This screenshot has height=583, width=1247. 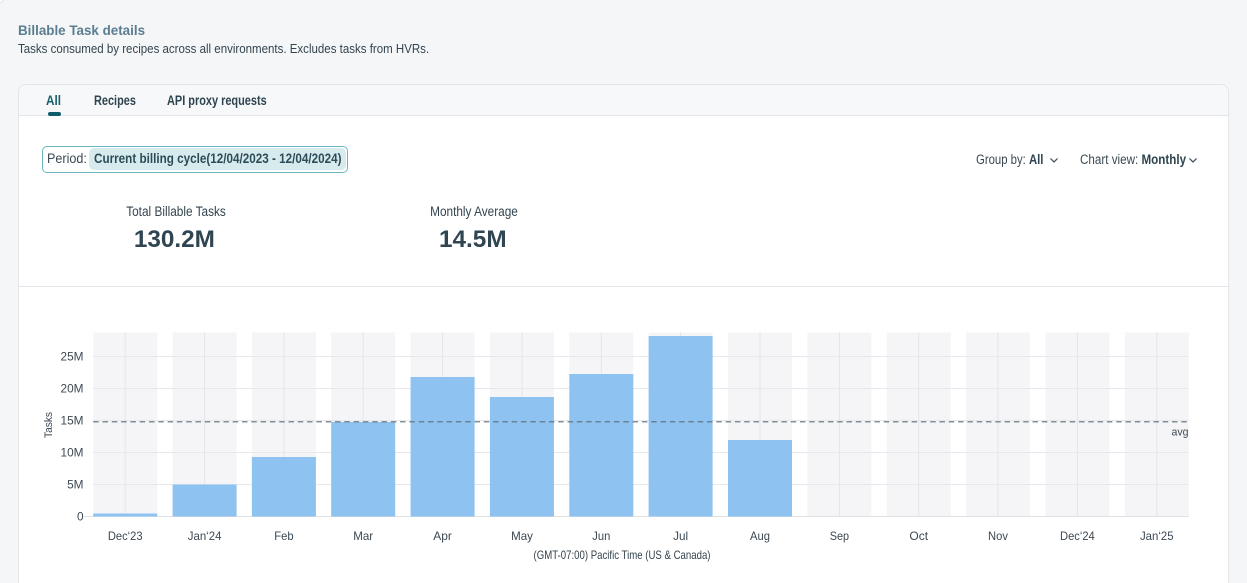 What do you see at coordinates (125, 536) in the screenshot?
I see `svg-text: Dec‘23` at bounding box center [125, 536].